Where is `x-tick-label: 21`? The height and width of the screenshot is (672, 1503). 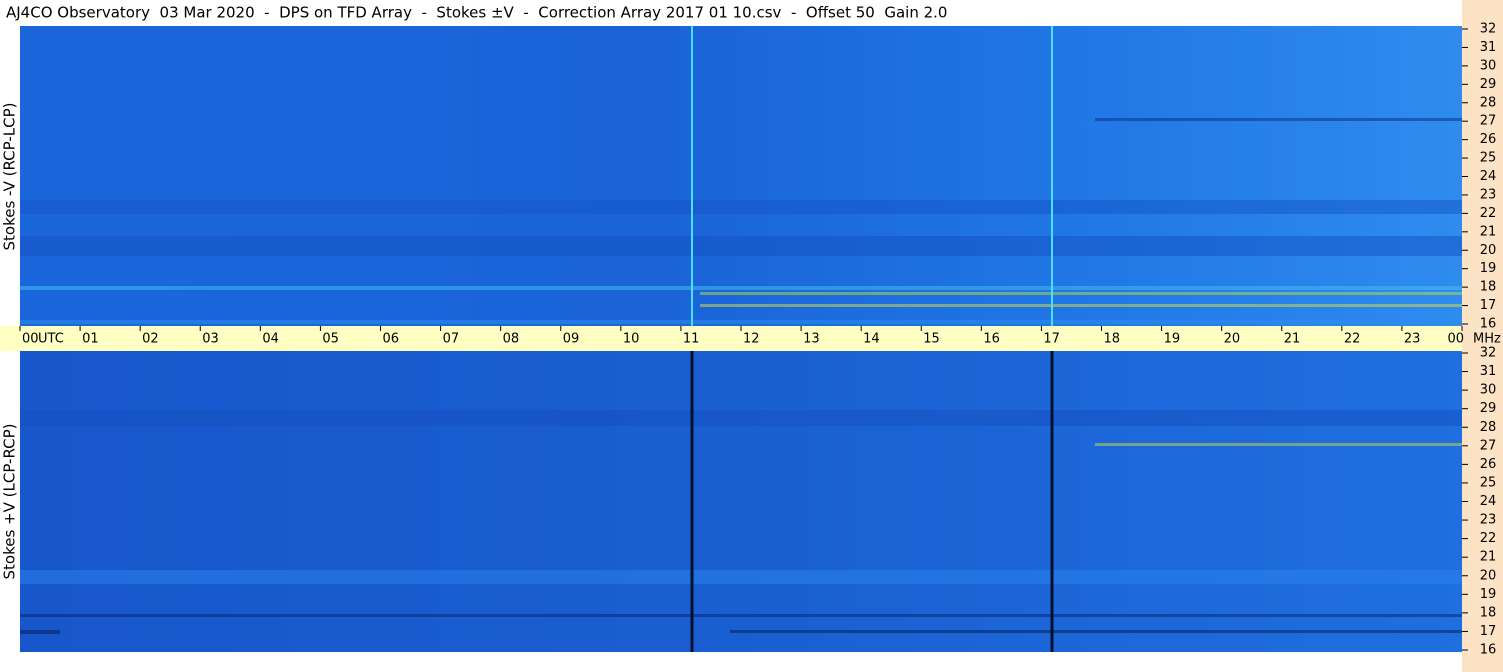 x-tick-label: 21 is located at coordinates (1292, 339).